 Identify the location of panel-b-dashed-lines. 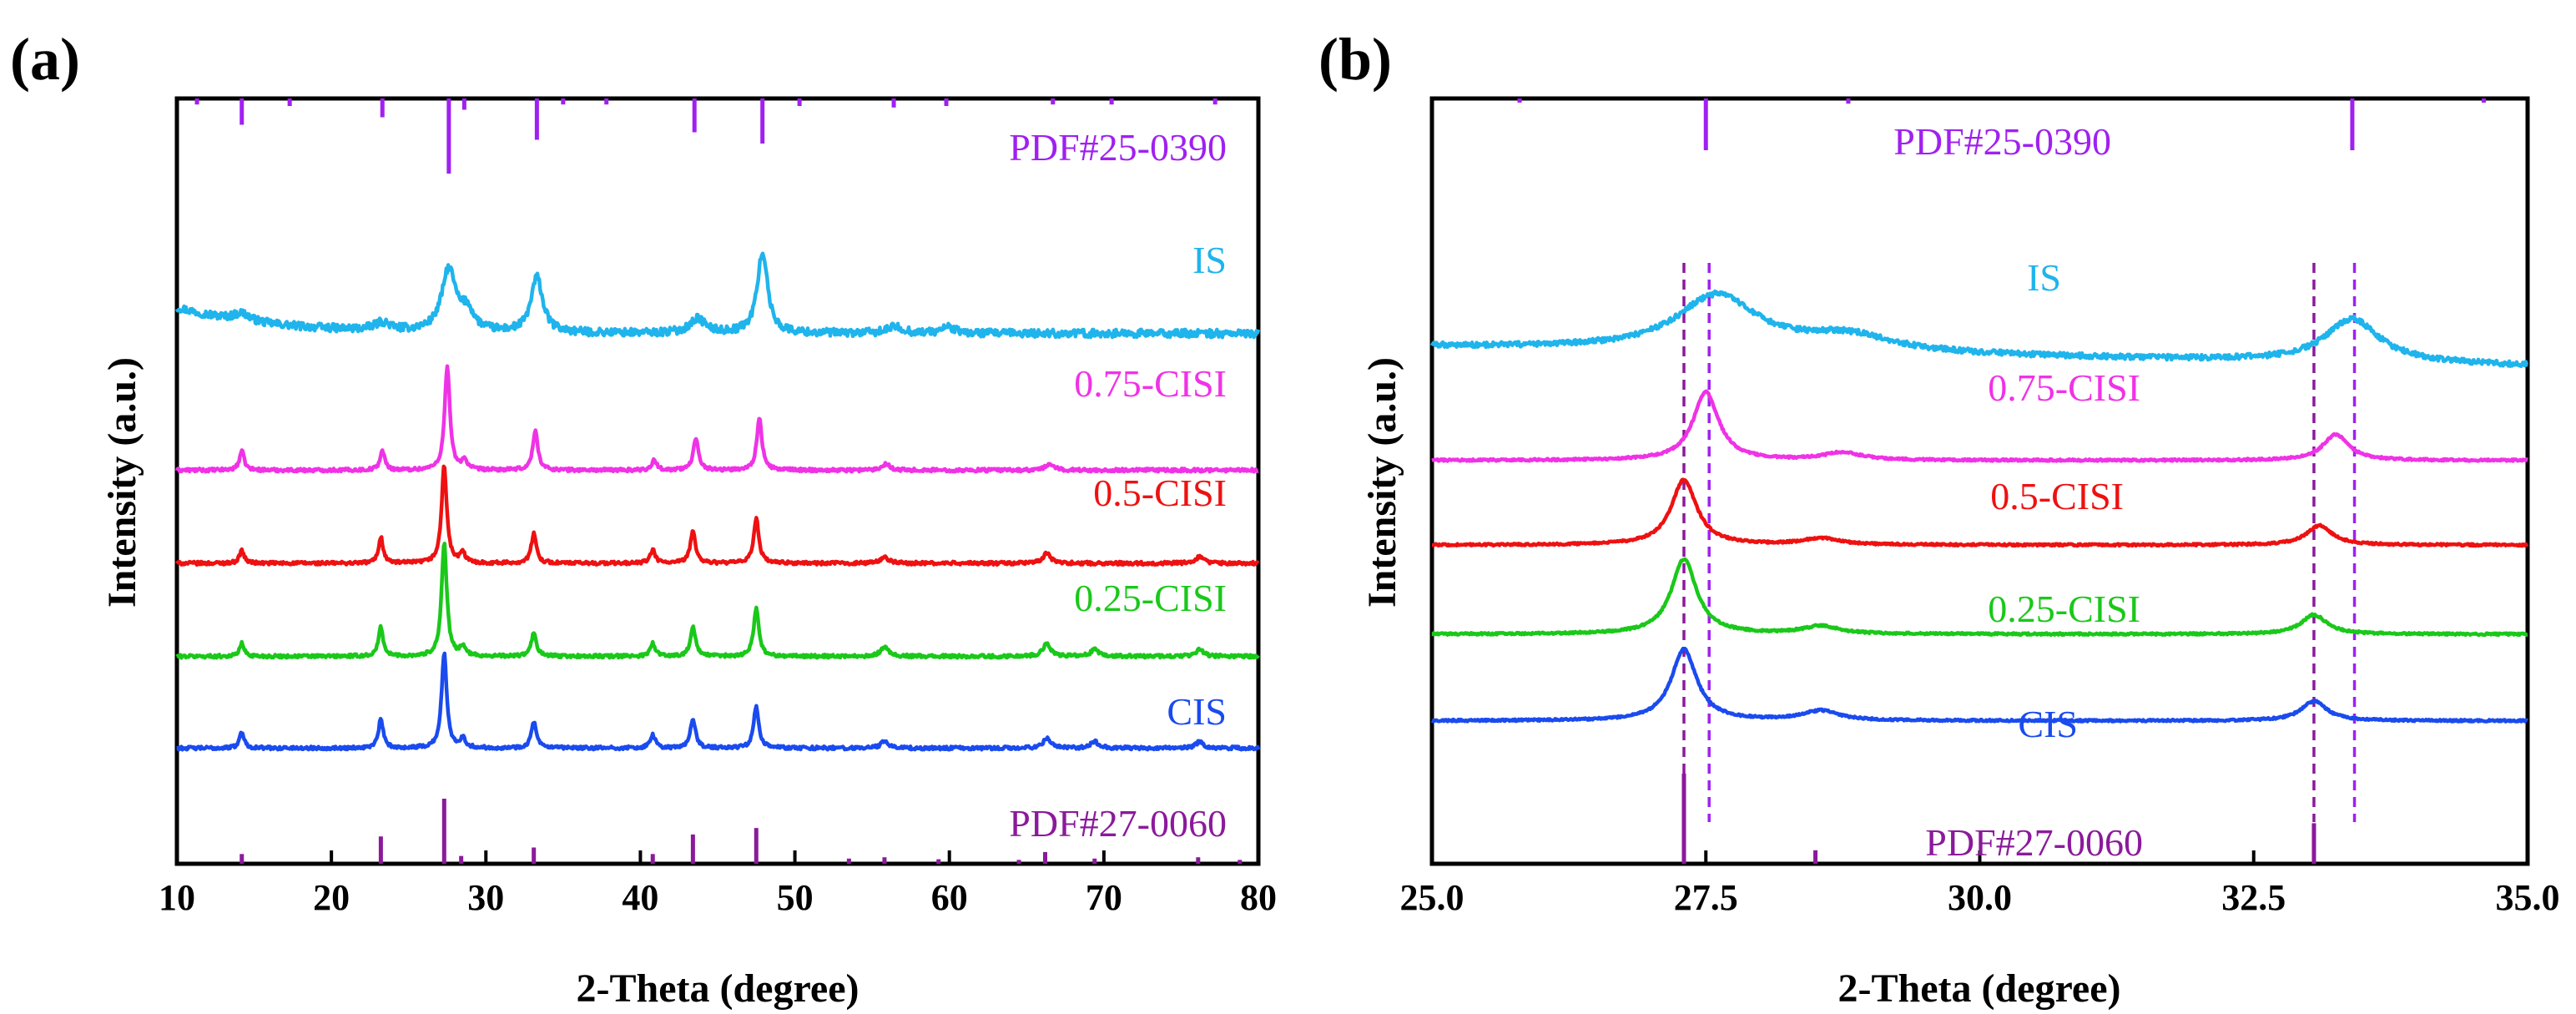
(2020, 542).